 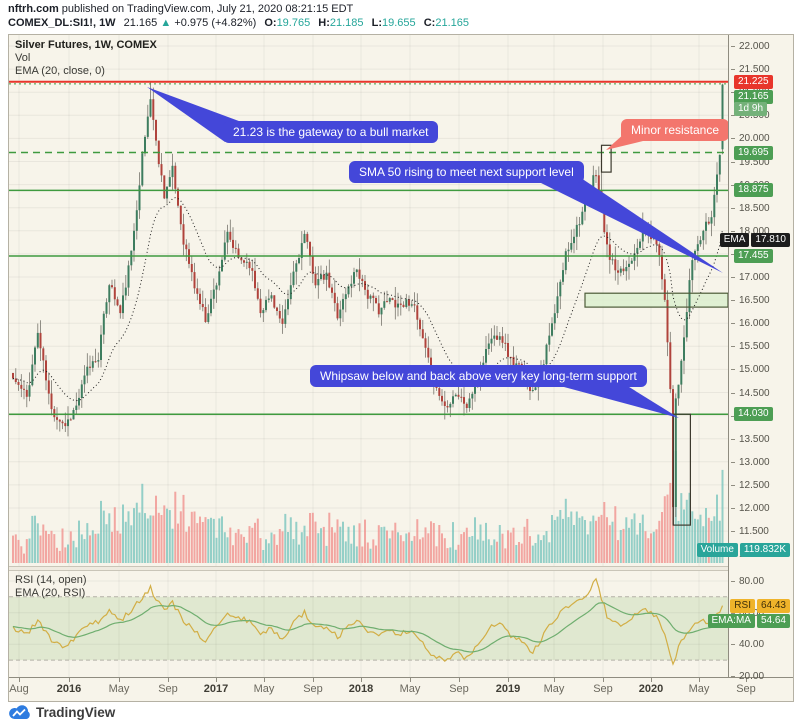 I want to click on rsi-band, so click(x=368, y=628).